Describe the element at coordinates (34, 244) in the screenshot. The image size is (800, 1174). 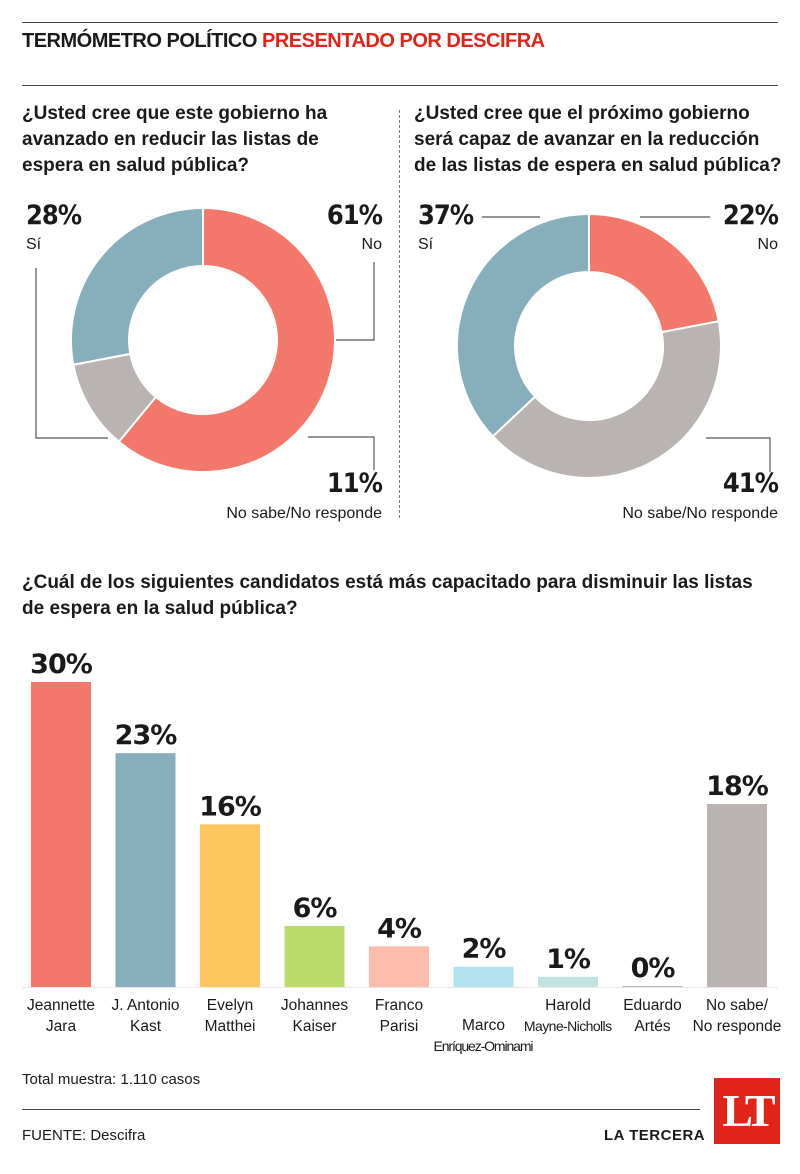
I see `donut1-si-label: Sí` at that location.